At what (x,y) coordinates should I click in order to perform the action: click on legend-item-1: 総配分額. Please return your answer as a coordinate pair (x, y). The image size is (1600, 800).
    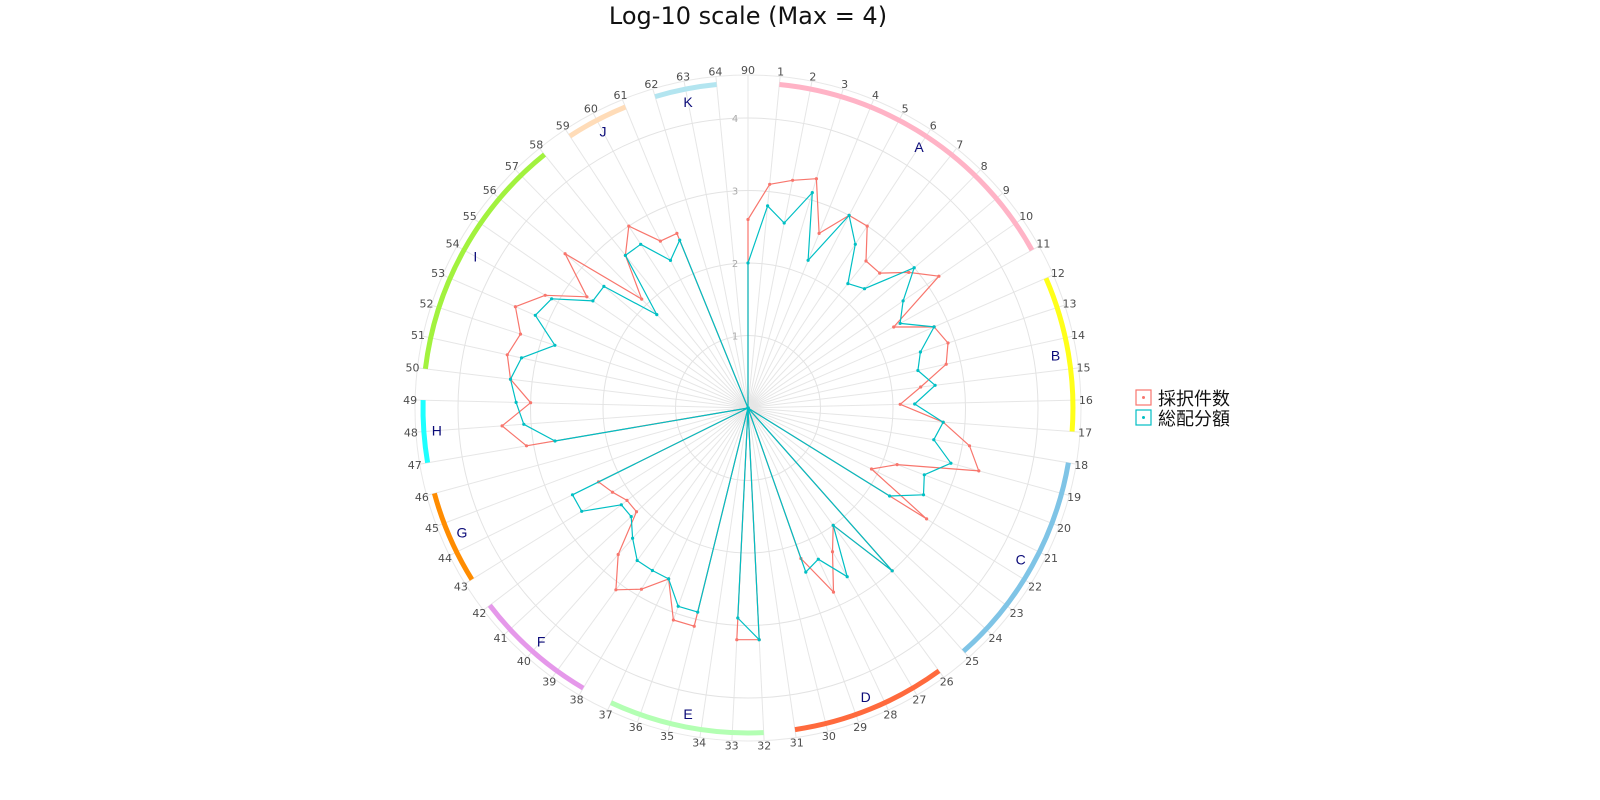
    Looking at the image, I should click on (1182, 419).